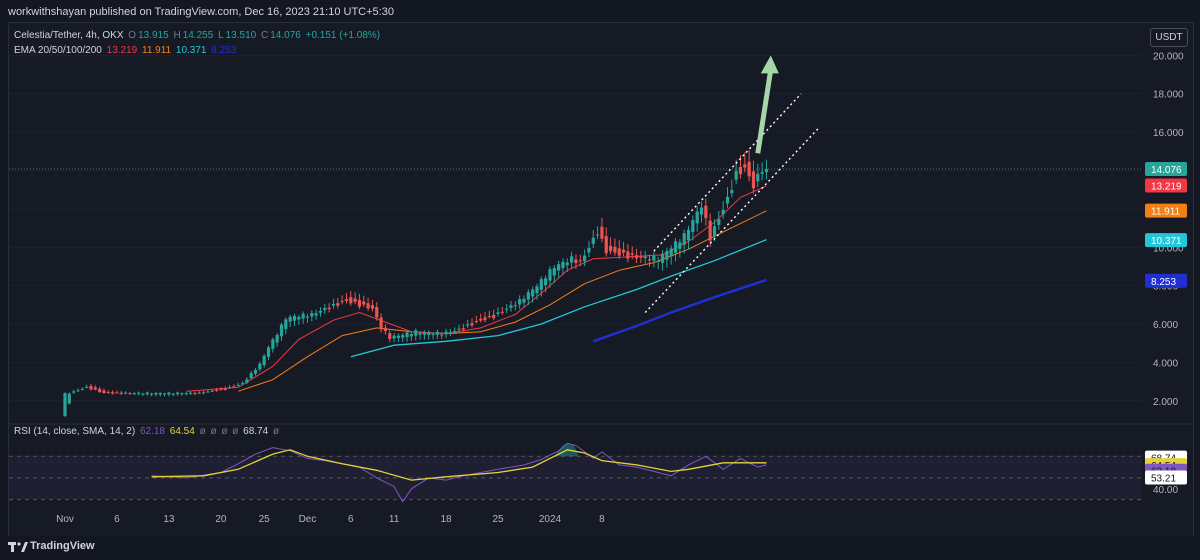  Describe the element at coordinates (276, 431) in the screenshot. I see `rsi-extra-5: ø` at that location.